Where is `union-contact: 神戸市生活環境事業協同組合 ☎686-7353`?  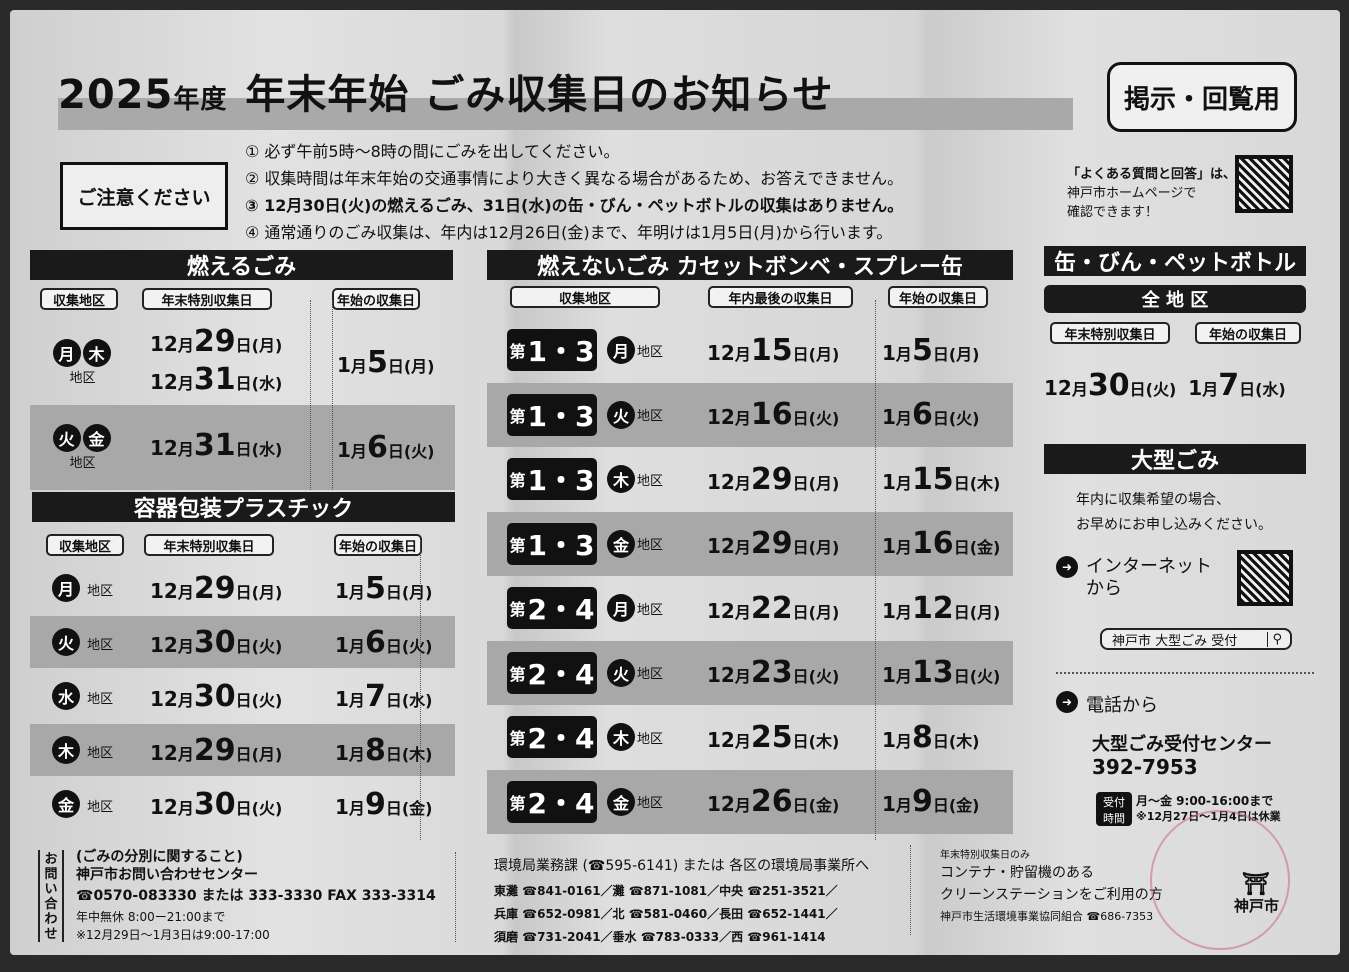
union-contact: 神戸市生活環境事業協同組合 ☎686-7353 is located at coordinates (1047, 916).